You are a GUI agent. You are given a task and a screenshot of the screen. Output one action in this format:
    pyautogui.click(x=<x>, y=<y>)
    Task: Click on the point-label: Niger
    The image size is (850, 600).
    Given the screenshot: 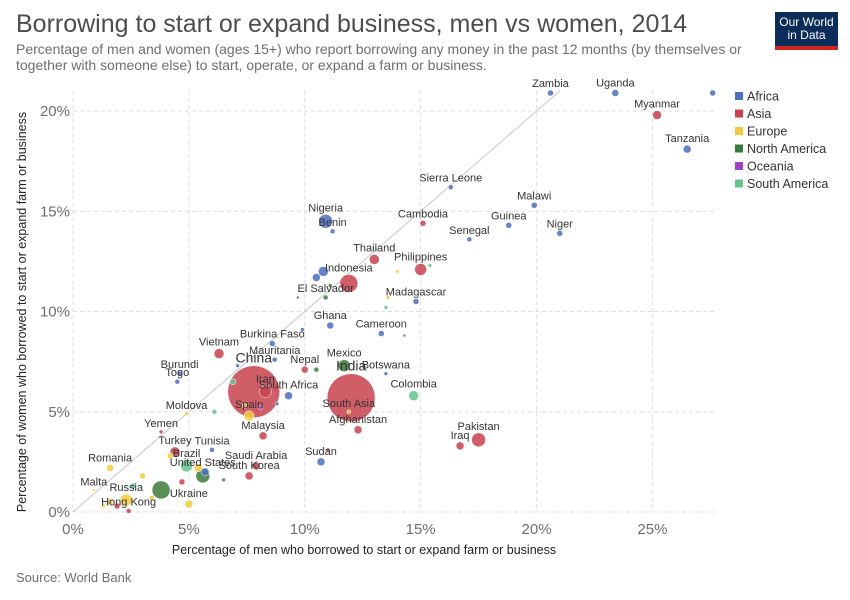 What is the action you would take?
    pyautogui.click(x=560, y=224)
    